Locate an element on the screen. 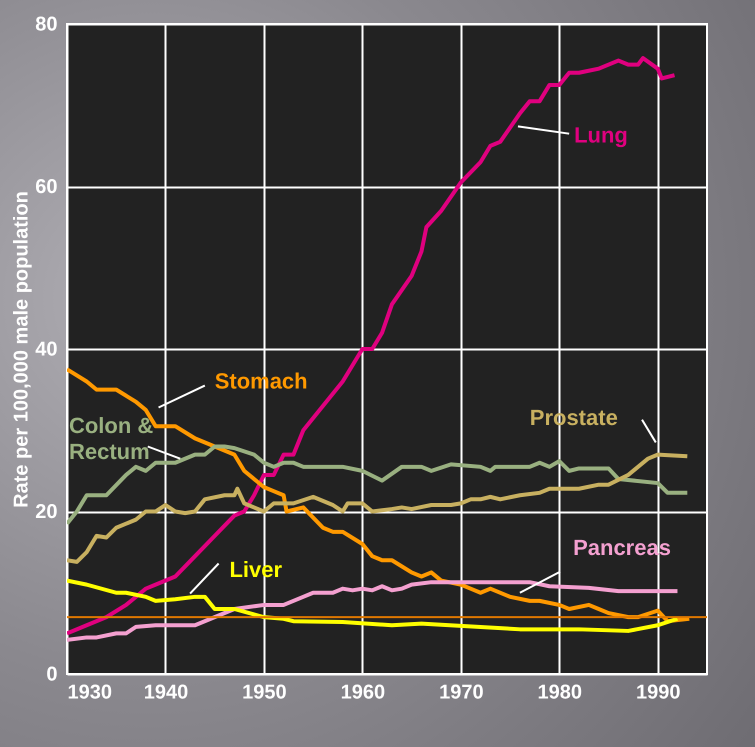 Image resolution: width=755 pixels, height=747 pixels. y-axis-title: Rate per 100,000 male population is located at coordinates (21, 349).